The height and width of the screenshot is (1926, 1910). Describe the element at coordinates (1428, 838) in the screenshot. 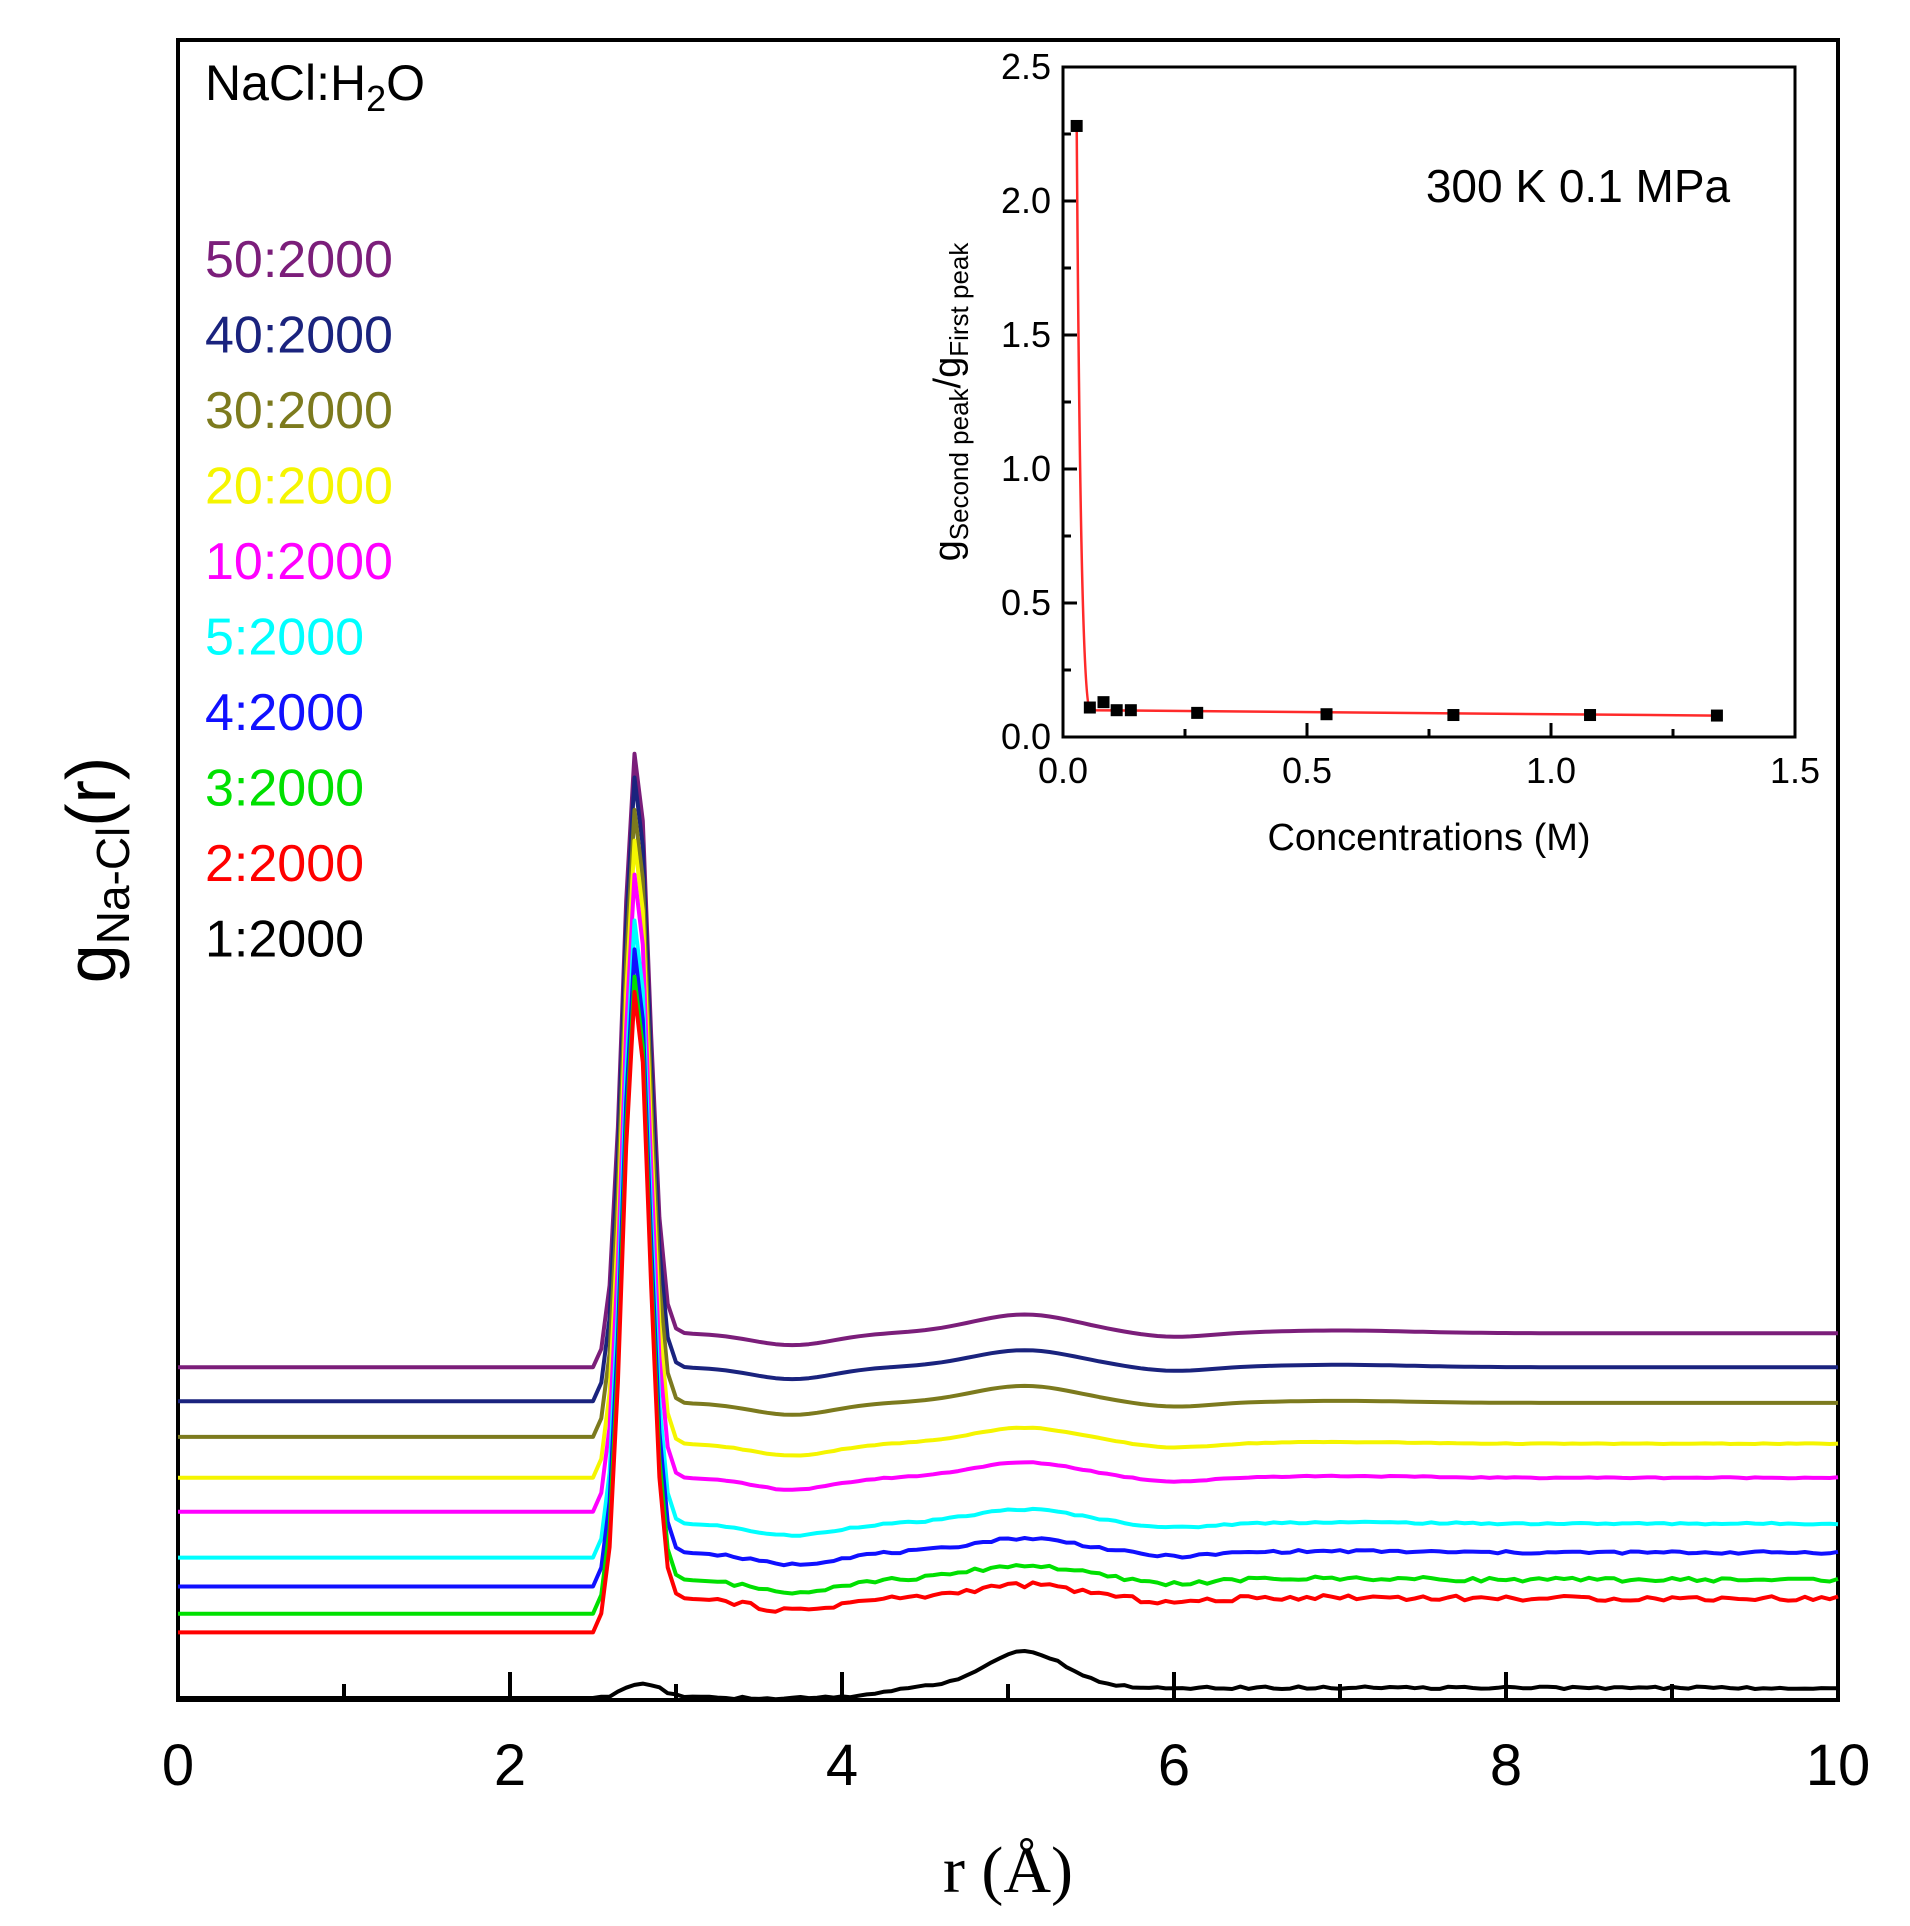

I see `inset-x-axis-title: Concentrations (M)` at that location.